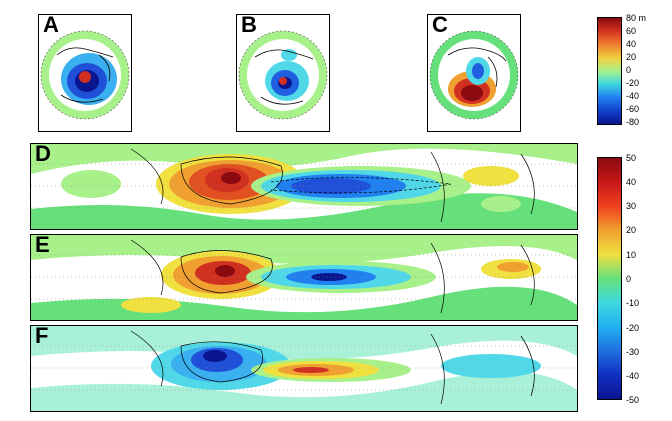  I want to click on colorbar-top-tick-4: 0, so click(629, 70).